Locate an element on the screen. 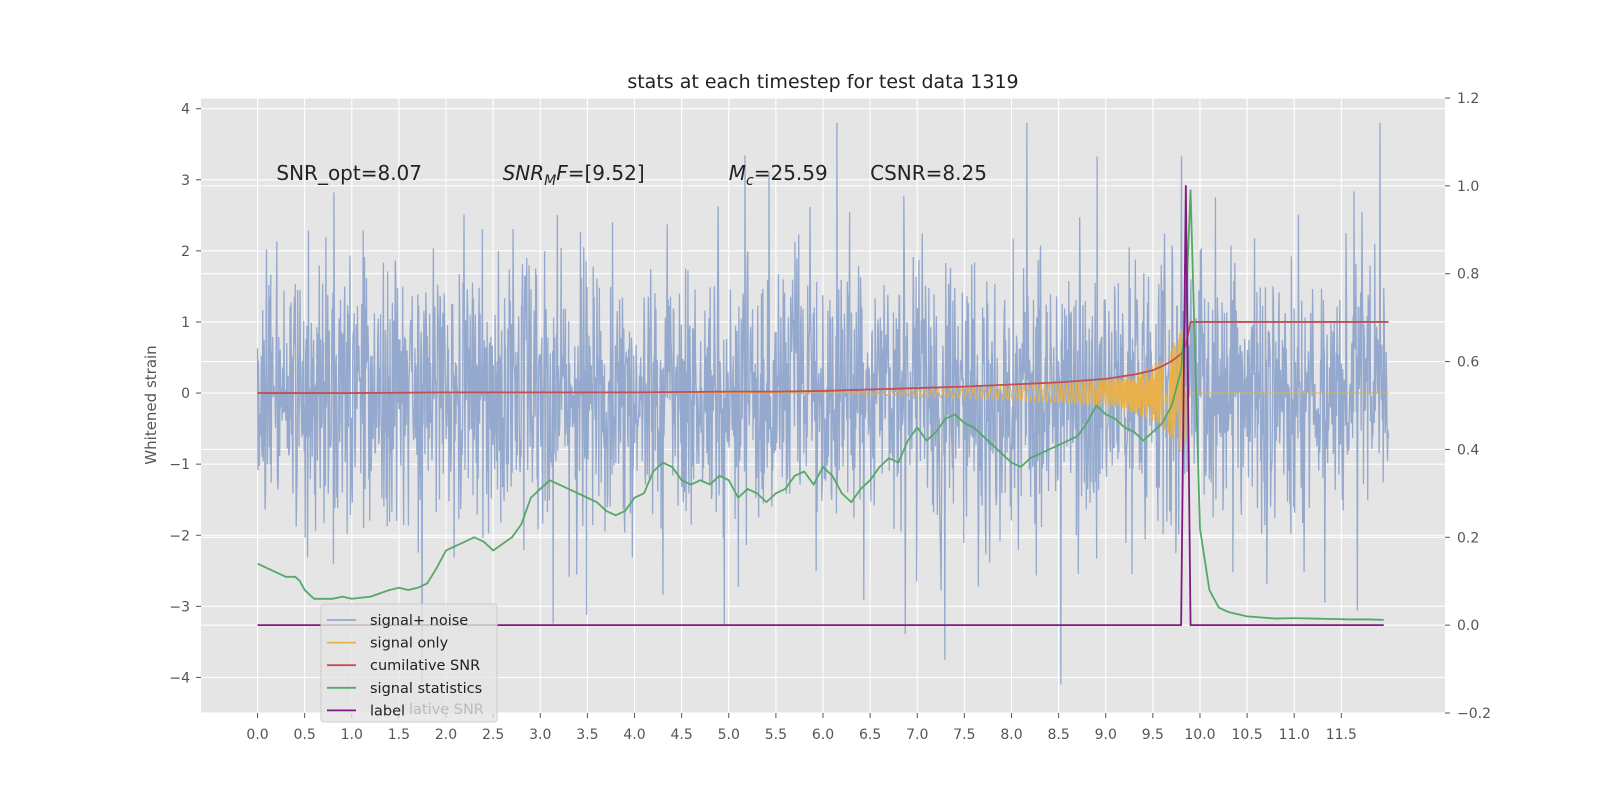 The image size is (1600, 800). y-tick-label: 2 is located at coordinates (185, 252).